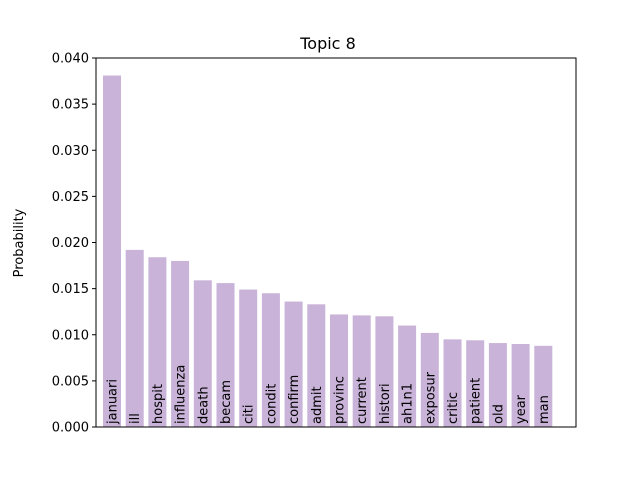  What do you see at coordinates (498, 414) in the screenshot?
I see `bar-label-old: old` at bounding box center [498, 414].